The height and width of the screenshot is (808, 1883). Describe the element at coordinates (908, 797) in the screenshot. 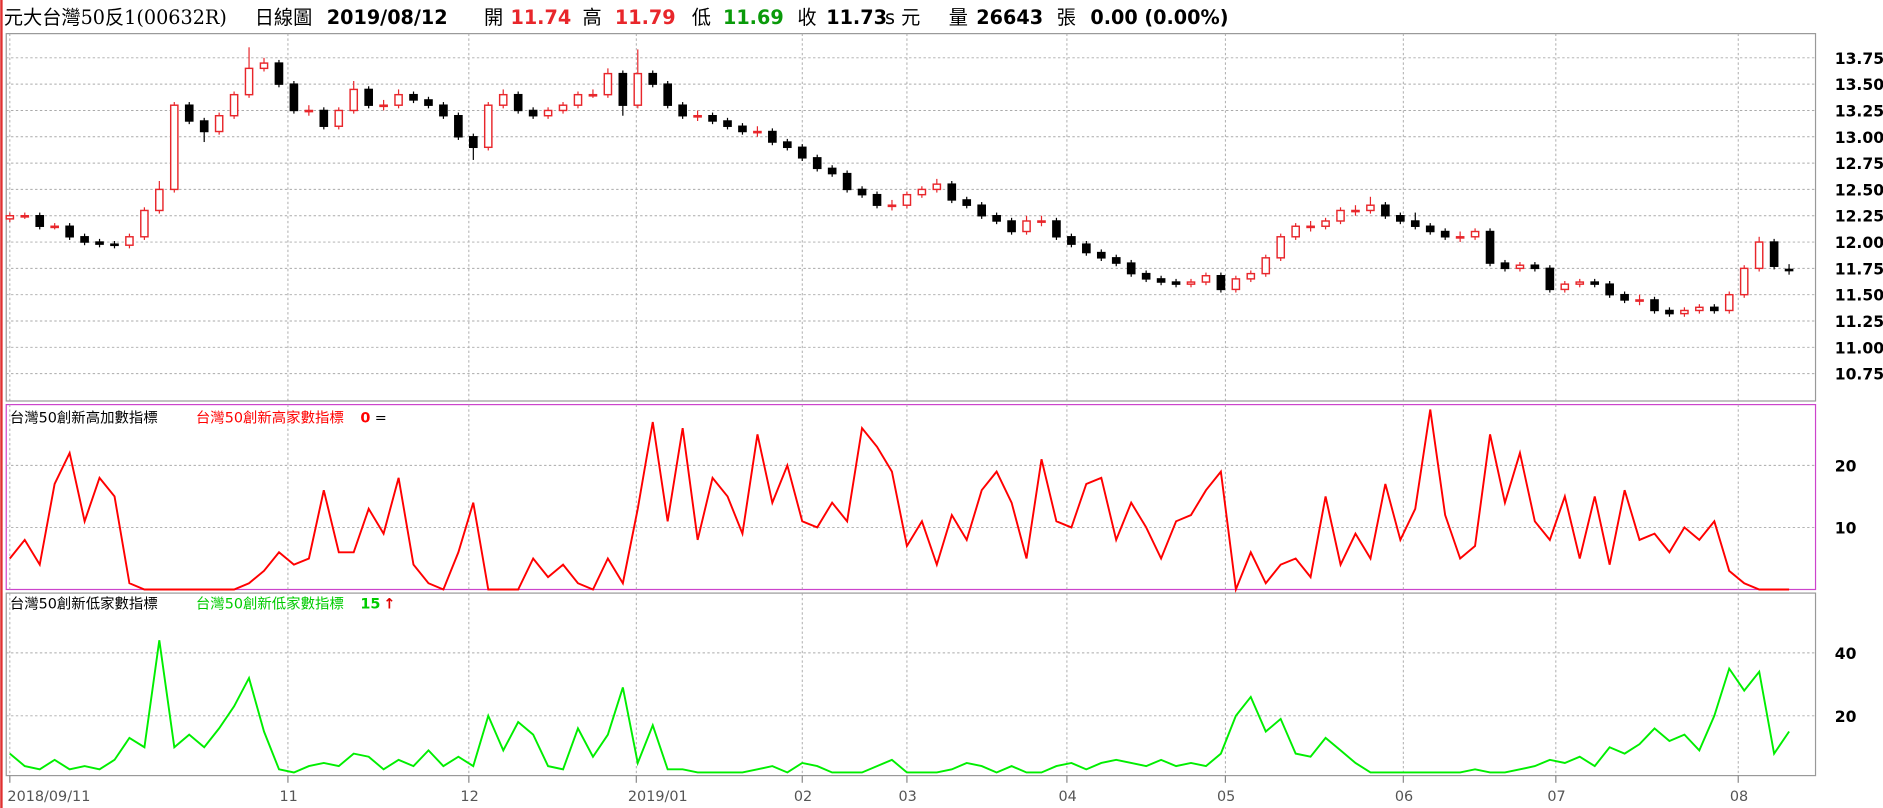

I see `x-tick-label: 03` at that location.